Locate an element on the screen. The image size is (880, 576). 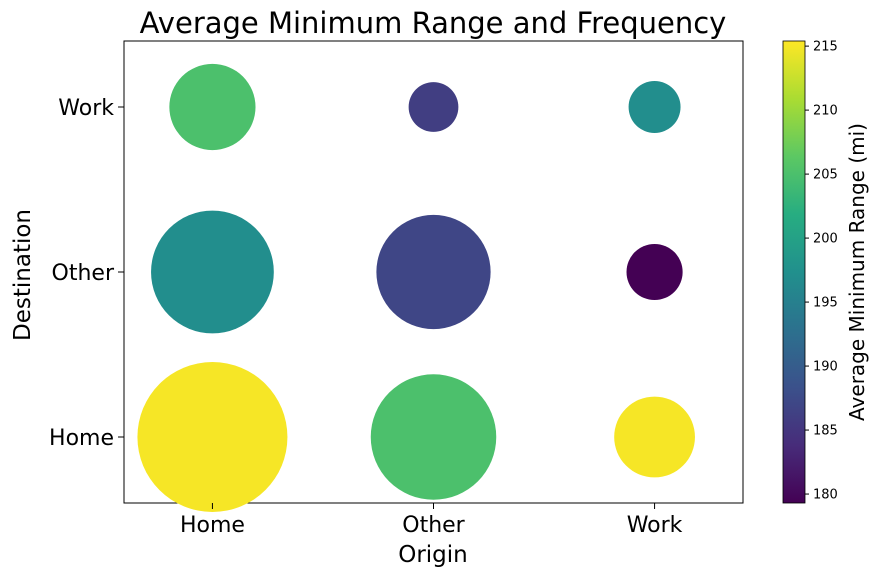
bubble-work-to-home is located at coordinates (654, 437).